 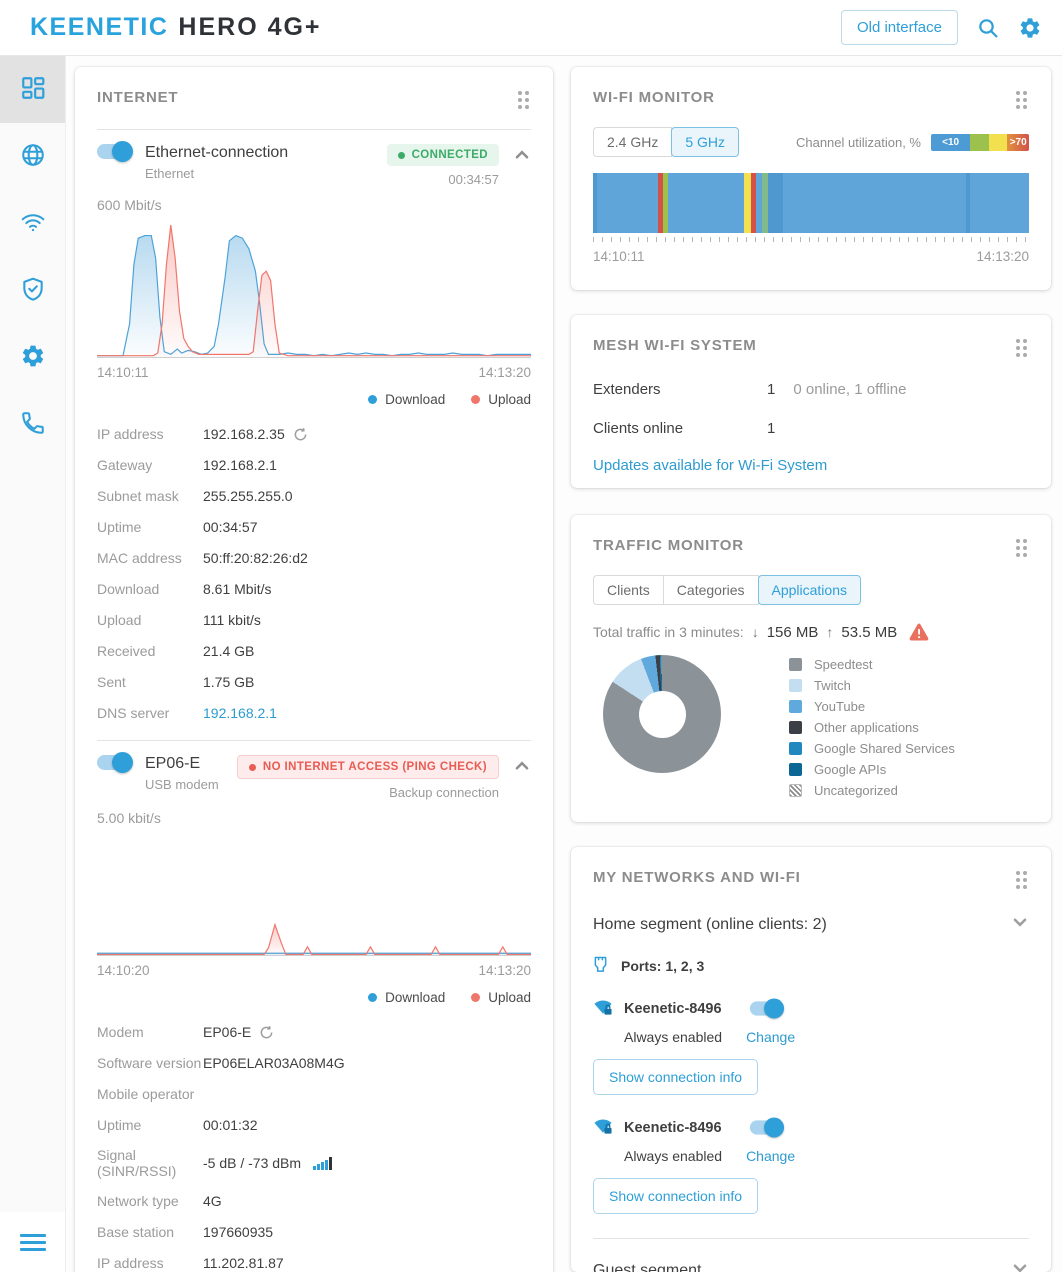 What do you see at coordinates (811, 1265) in the screenshot?
I see `guest-segment-header: Guest segment` at bounding box center [811, 1265].